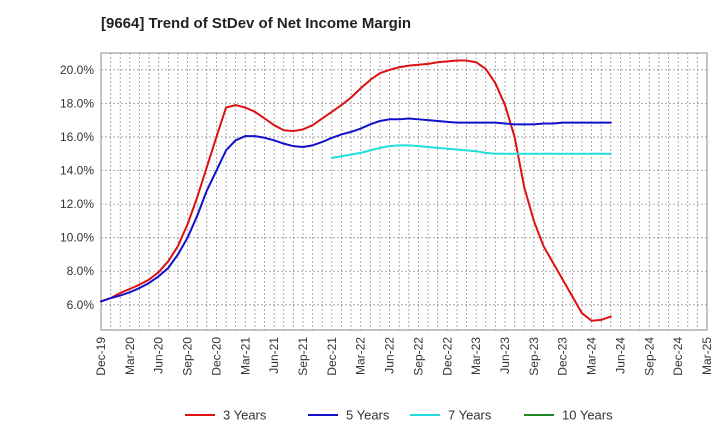 This screenshot has width=720, height=440. Describe the element at coordinates (81, 305) in the screenshot. I see `y-tick-label: 6.0%` at that location.